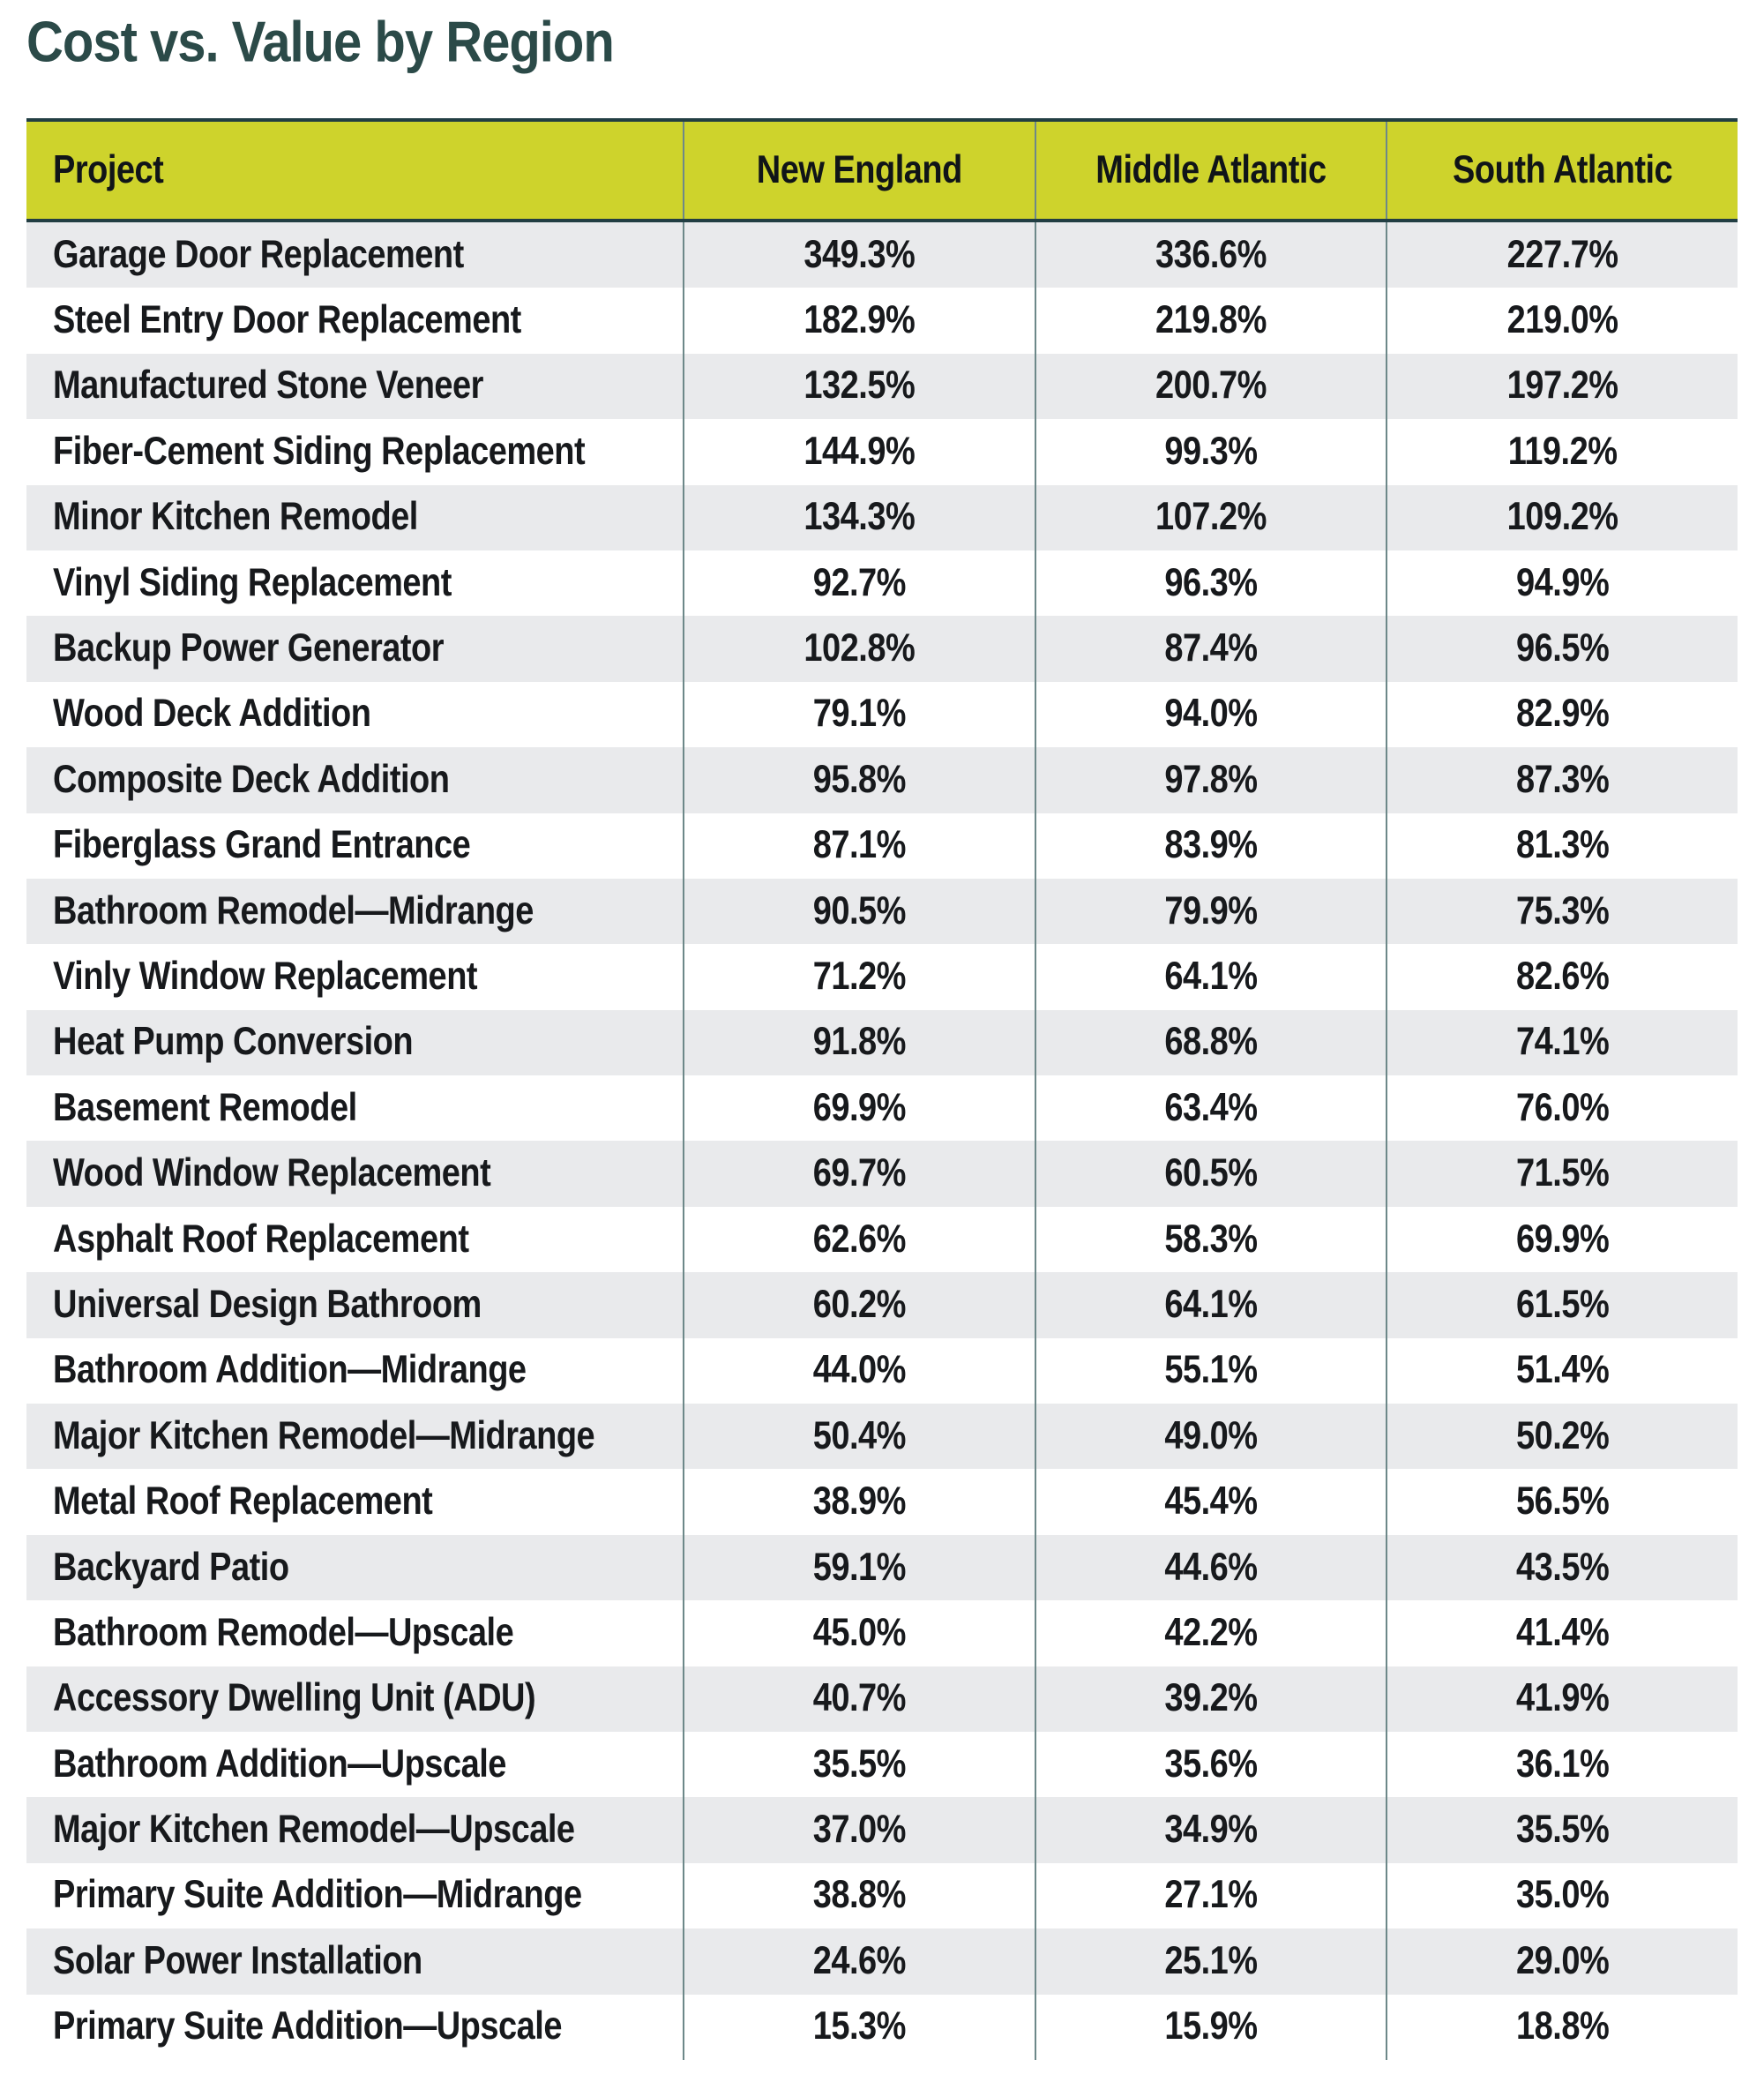 Image resolution: width=1764 pixels, height=2082 pixels. I want to click on value-text: 96.3%, so click(1211, 582).